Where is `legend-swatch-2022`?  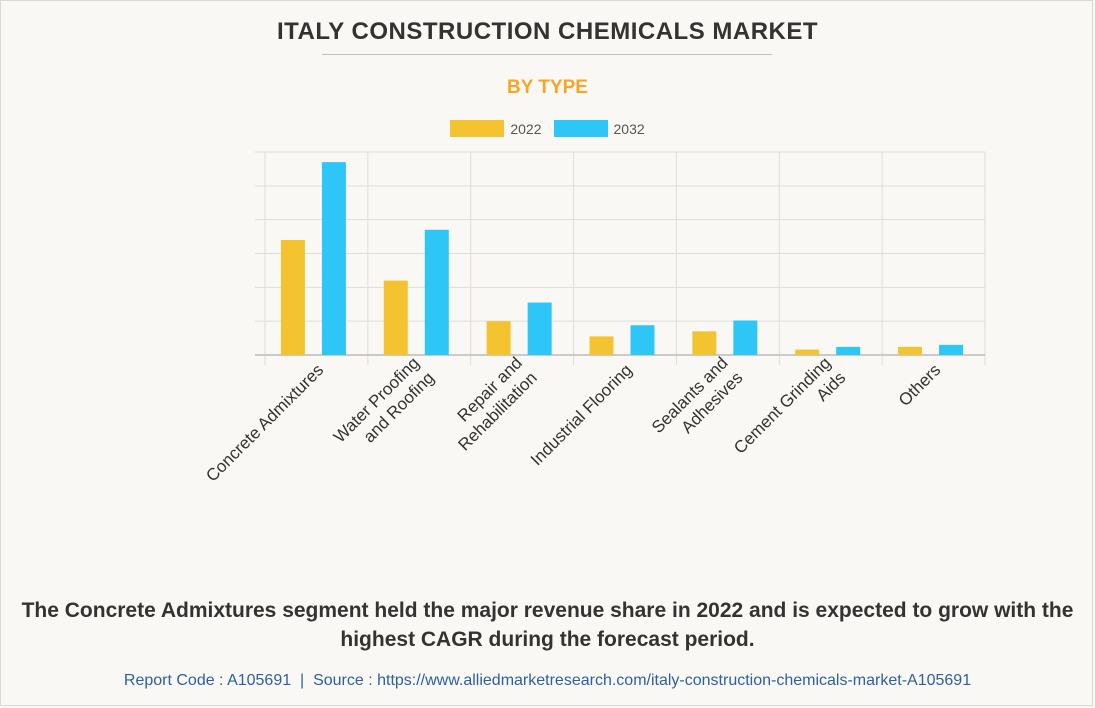 legend-swatch-2022 is located at coordinates (477, 128).